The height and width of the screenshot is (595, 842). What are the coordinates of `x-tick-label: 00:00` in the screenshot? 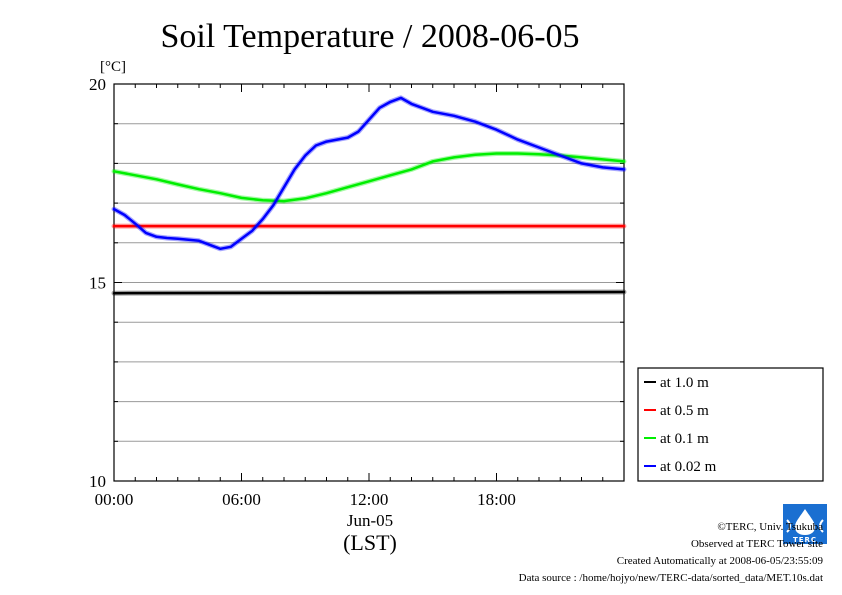 It's located at (114, 499).